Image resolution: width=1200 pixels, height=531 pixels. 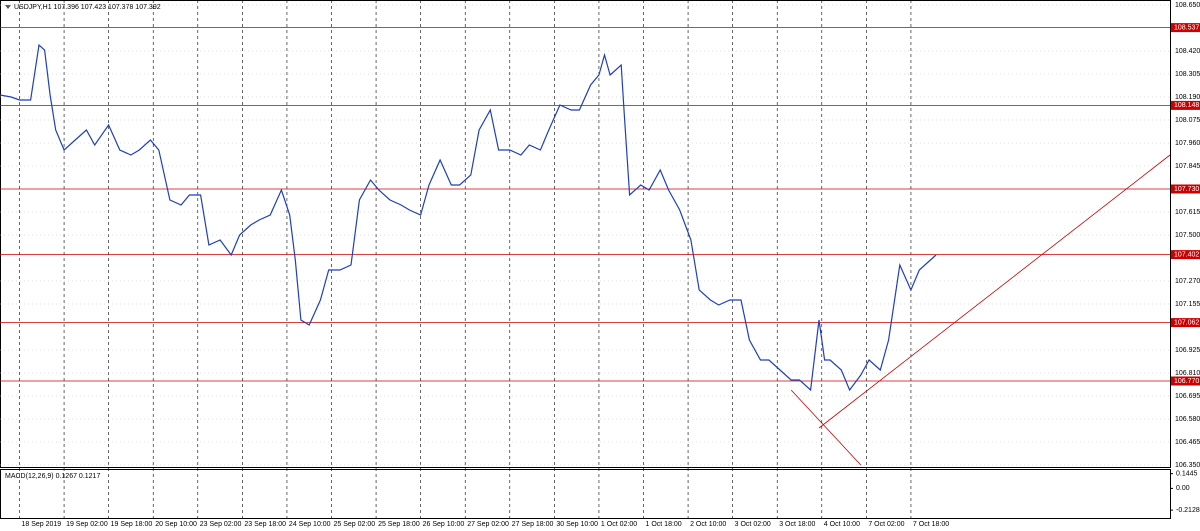 What do you see at coordinates (221, 524) in the screenshot?
I see `x-tick-label: 23 Sep 02:00` at bounding box center [221, 524].